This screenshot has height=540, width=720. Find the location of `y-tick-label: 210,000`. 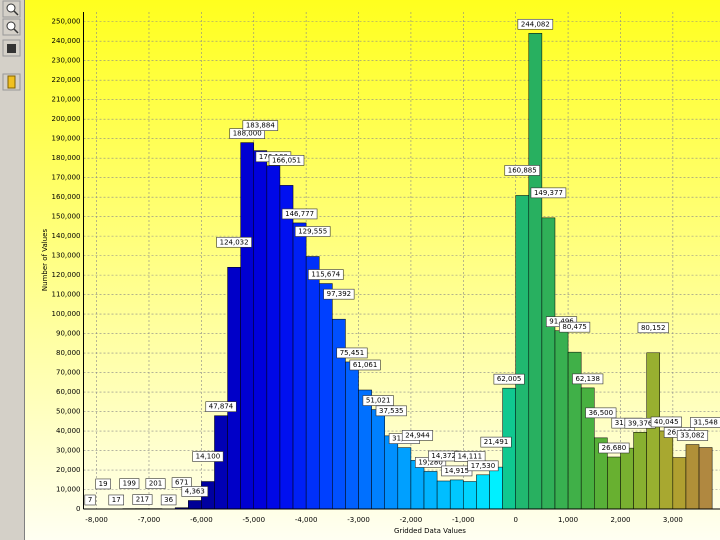

y-tick-label: 210,000 is located at coordinates (66, 100).